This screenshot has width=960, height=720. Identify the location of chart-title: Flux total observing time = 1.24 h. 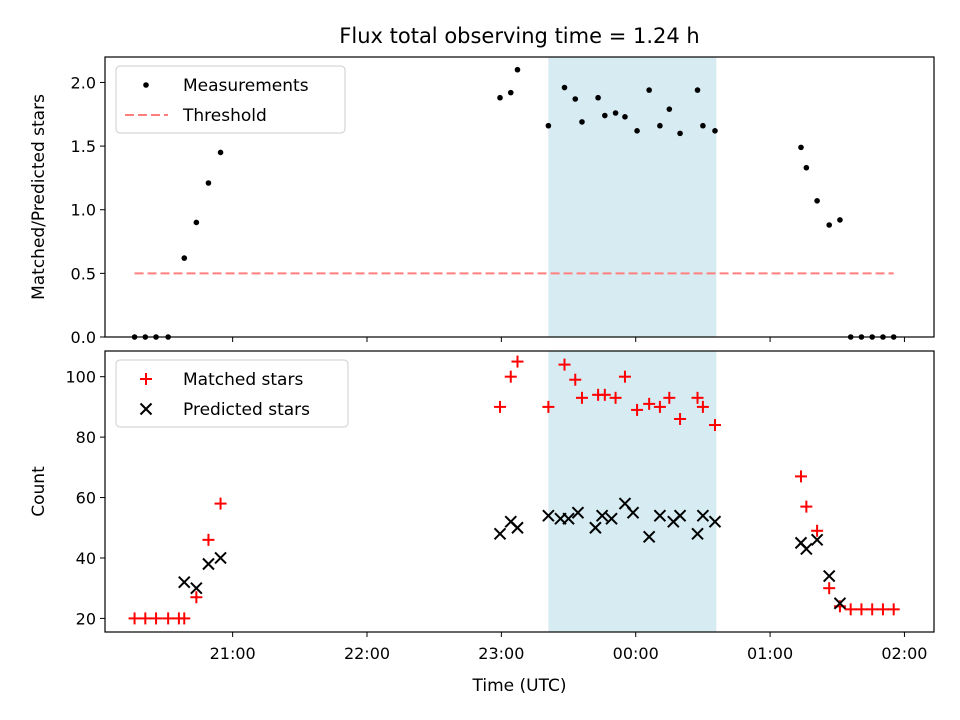
(519, 36).